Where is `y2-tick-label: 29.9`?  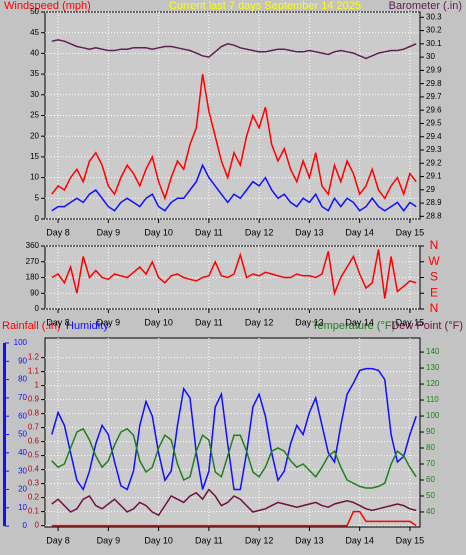
y2-tick-label: 29.9 is located at coordinates (434, 69).